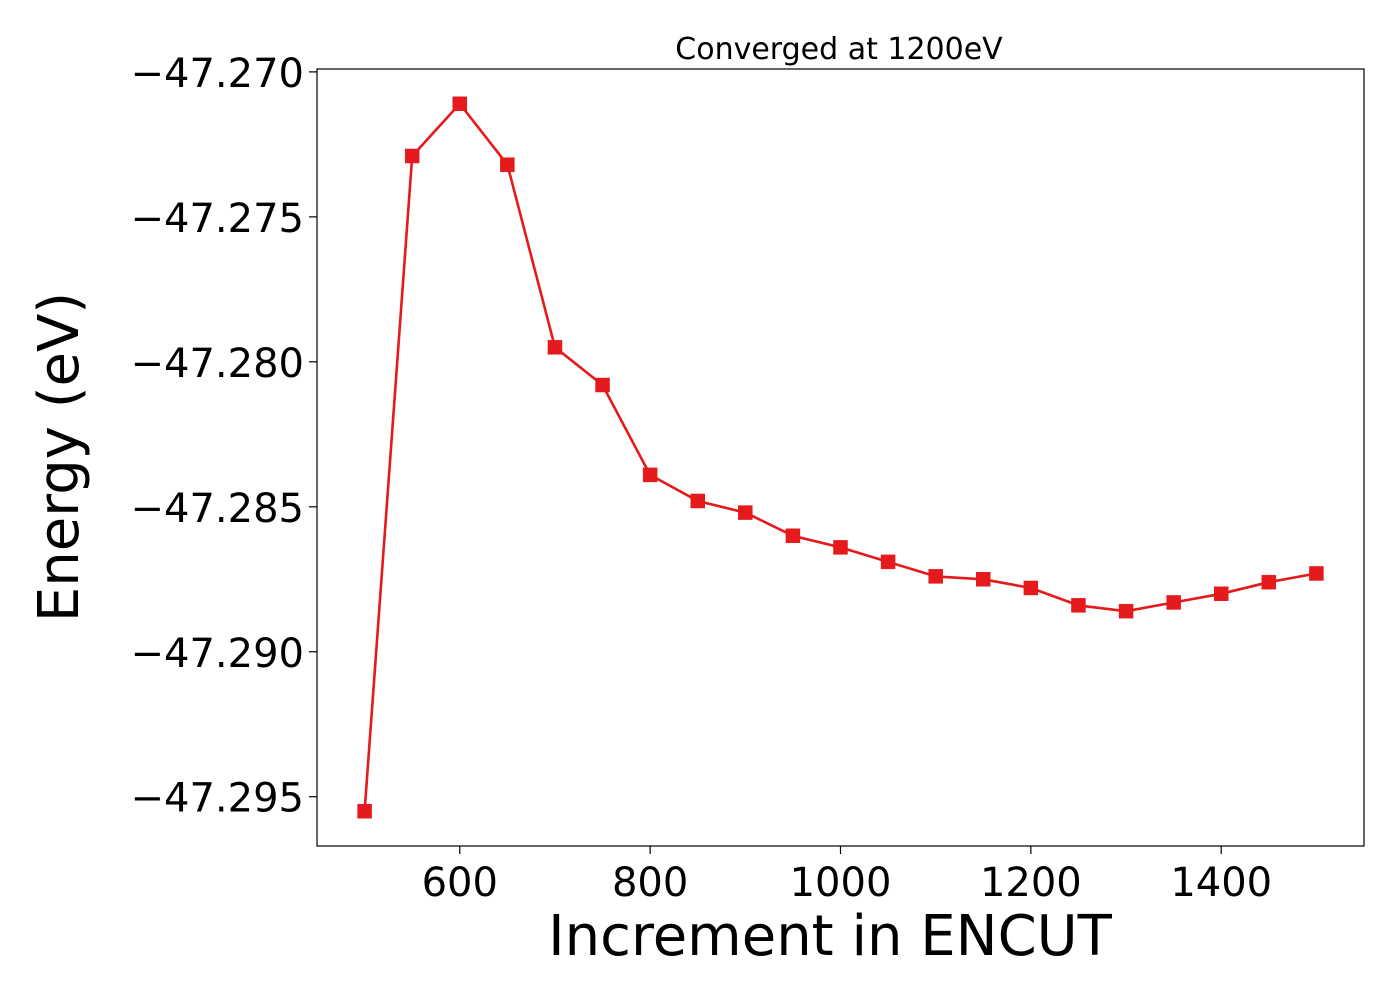 This screenshot has width=1400, height=1000. I want to click on y-tick-label: −47.270, so click(217, 74).